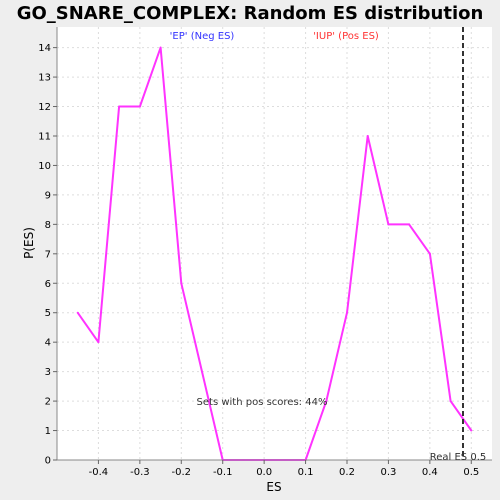 The height and width of the screenshot is (500, 500). I want to click on x-tick-label: -0.3, so click(140, 472).